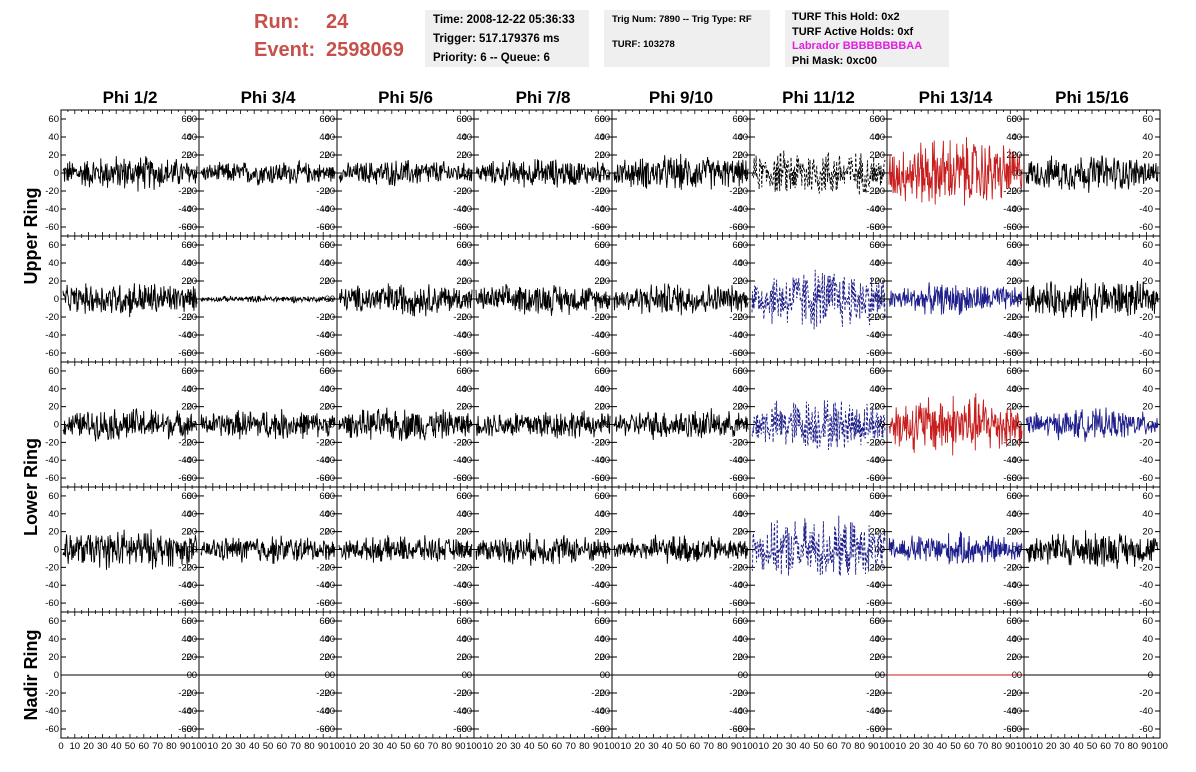  Describe the element at coordinates (329, 22) in the screenshot. I see `run-row: Run: 24` at that location.